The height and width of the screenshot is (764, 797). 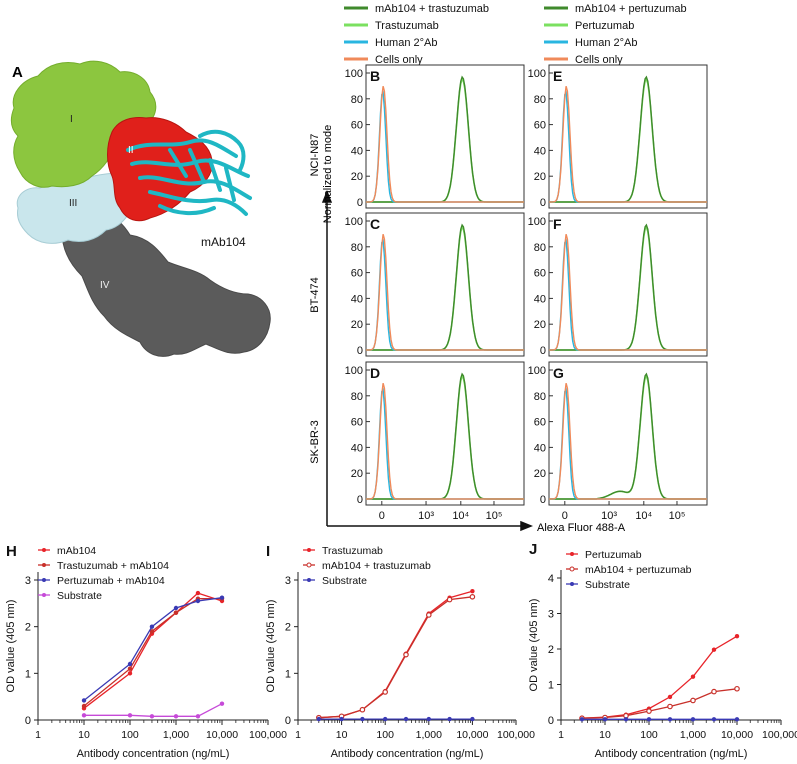 I want to click on flow-y-arrowhead, so click(x=327, y=196).